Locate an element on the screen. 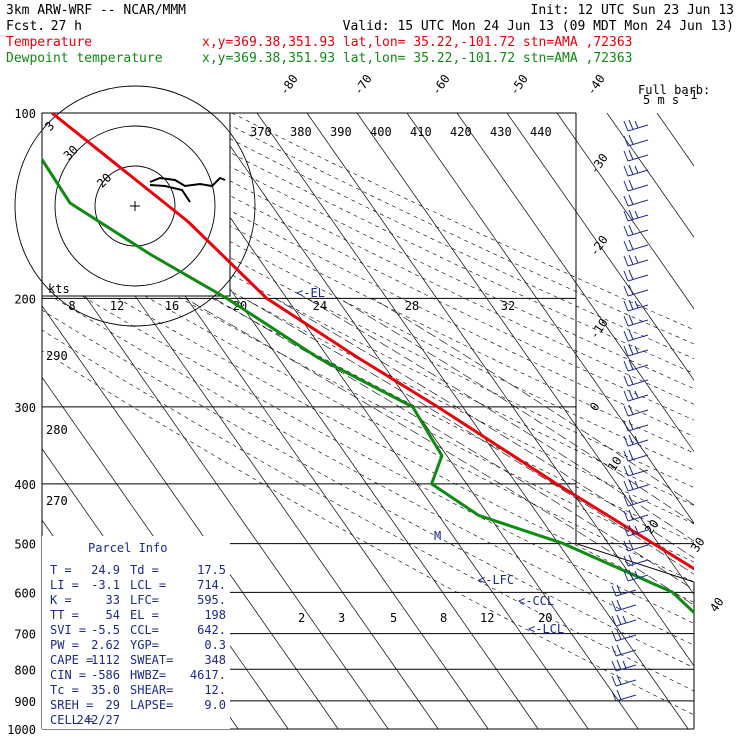 The width and height of the screenshot is (740, 740). model-title: 3km ARW-WRF -- NCAR/MMM is located at coordinates (96, 10).